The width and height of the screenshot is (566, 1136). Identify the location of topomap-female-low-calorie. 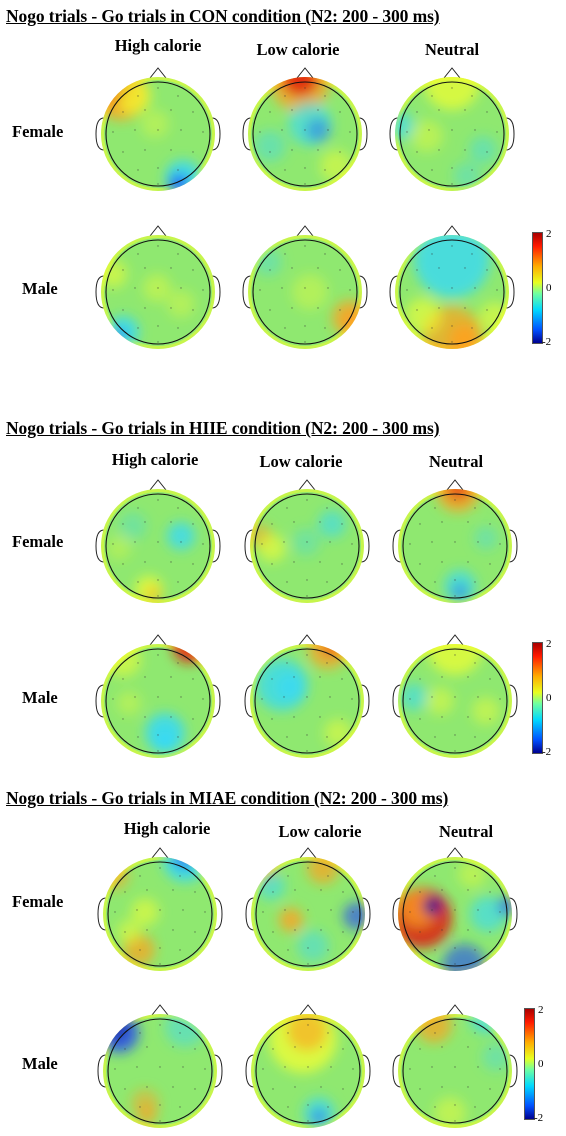
(307, 541).